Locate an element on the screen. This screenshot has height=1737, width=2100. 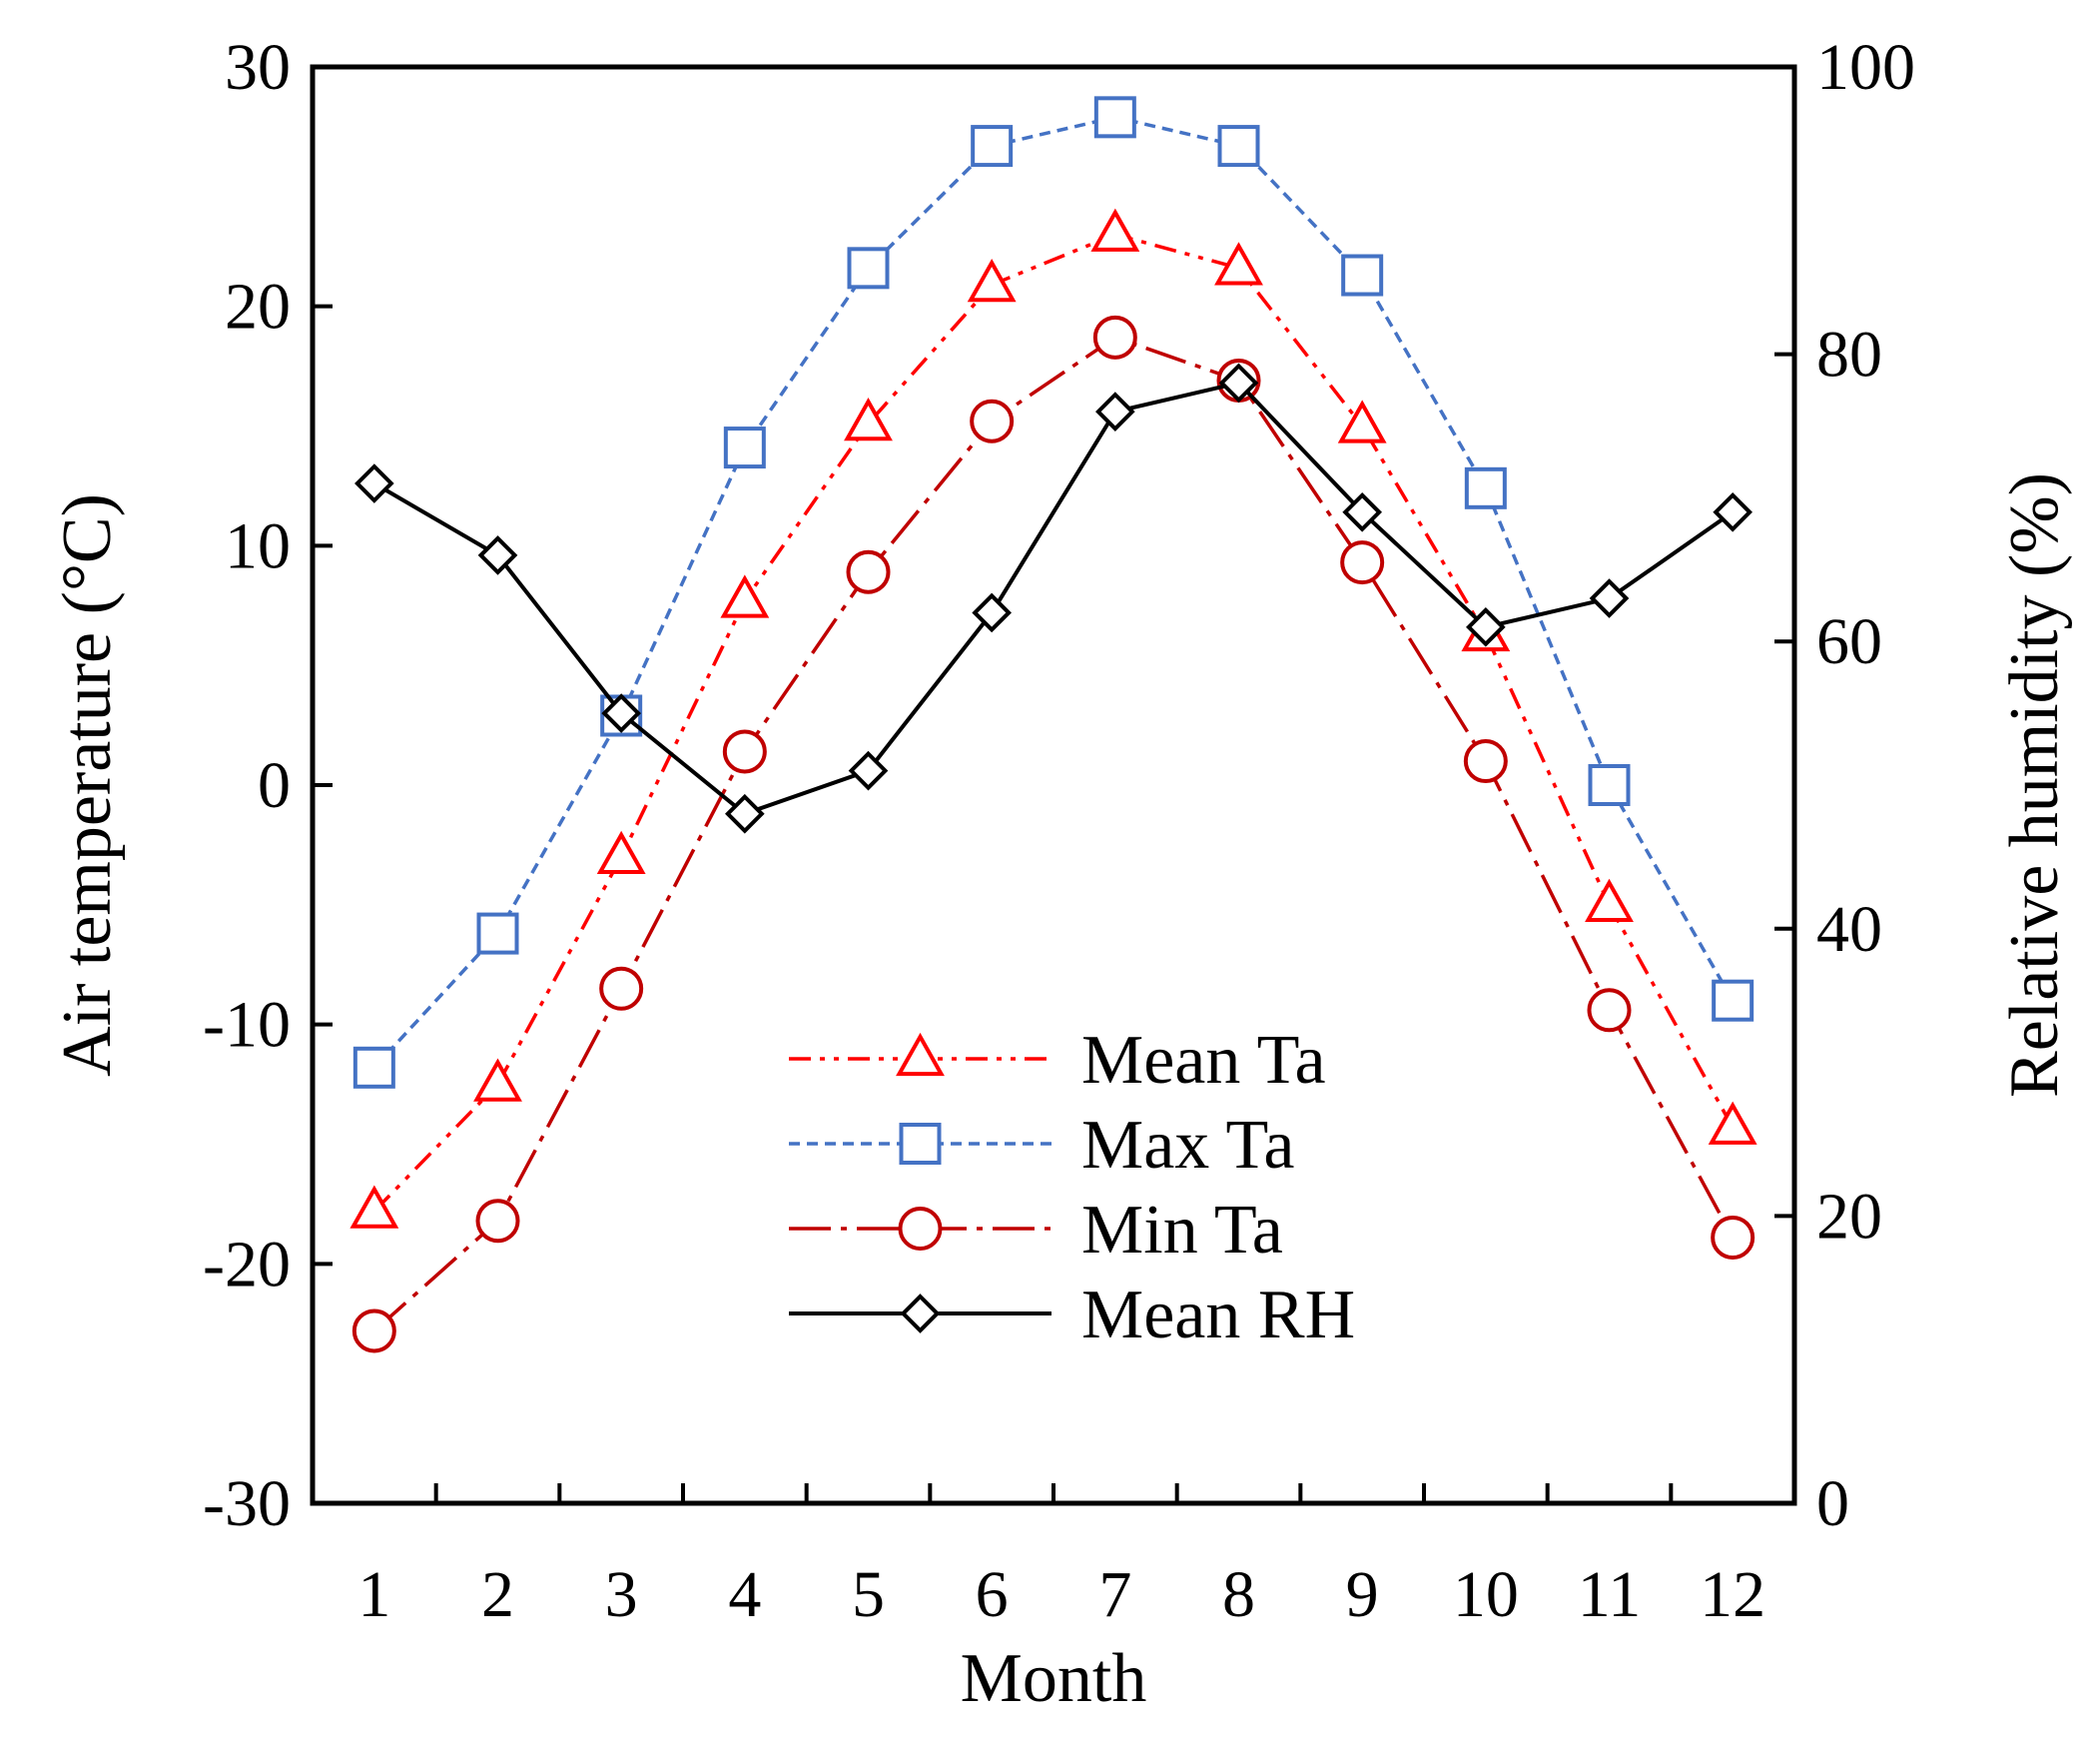
legend-label-mean-ta: Mean Ta is located at coordinates (1203, 1060).